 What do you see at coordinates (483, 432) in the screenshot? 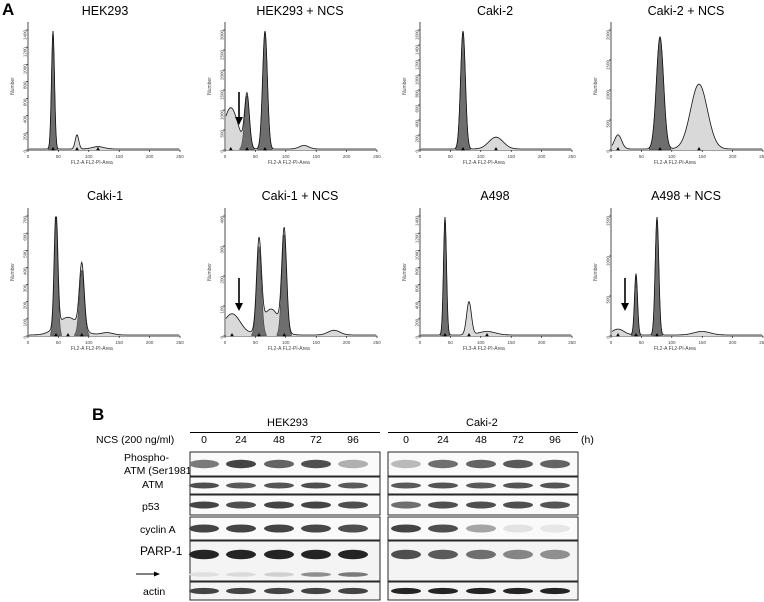
I see `group-line-caki2` at bounding box center [483, 432].